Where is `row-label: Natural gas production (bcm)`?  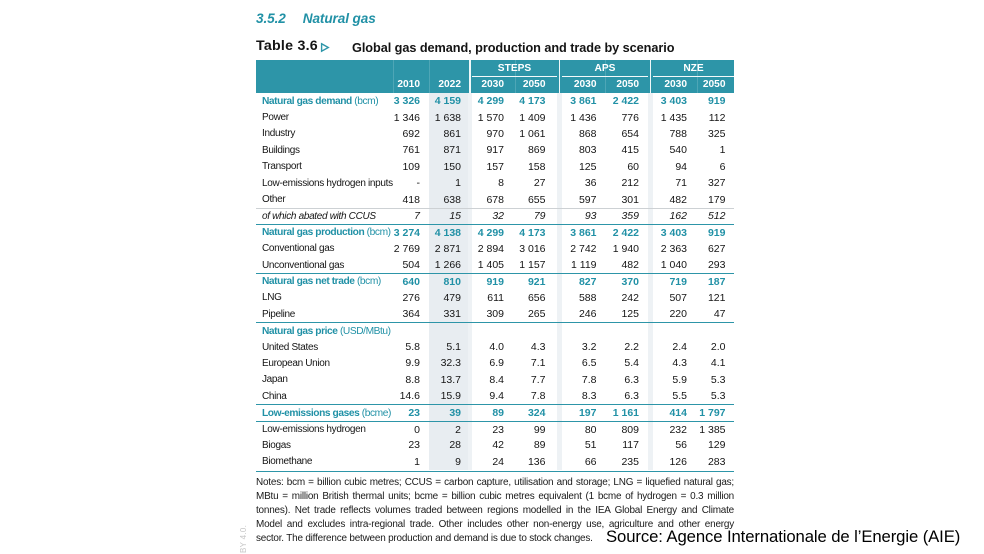 row-label: Natural gas production (bcm) is located at coordinates (326, 233).